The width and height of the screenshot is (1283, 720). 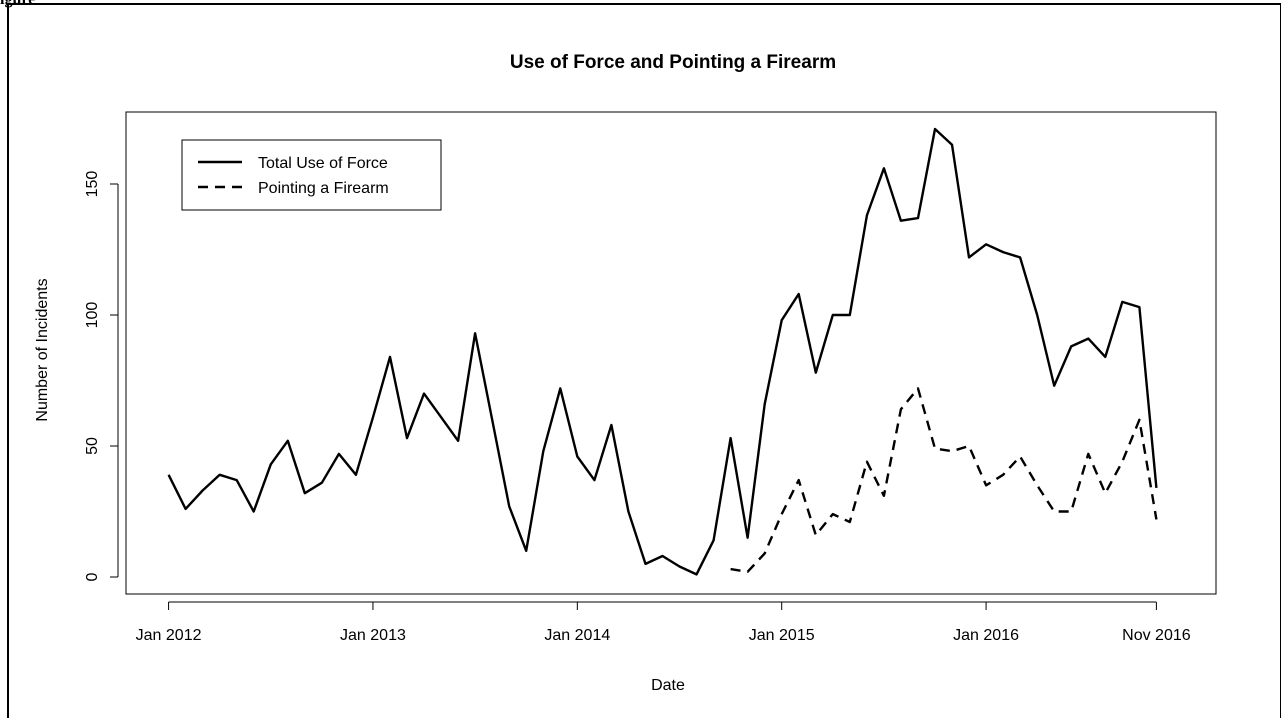 What do you see at coordinates (323, 163) in the screenshot?
I see `legend-label-total-use-of-force: Total Use of Force` at bounding box center [323, 163].